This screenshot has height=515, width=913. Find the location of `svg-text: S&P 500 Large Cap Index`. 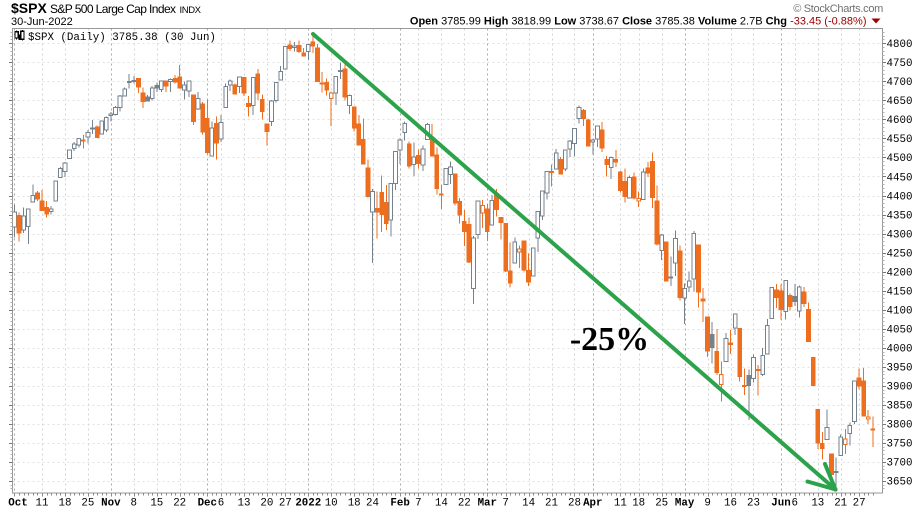

svg-text: S&P 500 Large Cap Index is located at coordinates (113, 9).